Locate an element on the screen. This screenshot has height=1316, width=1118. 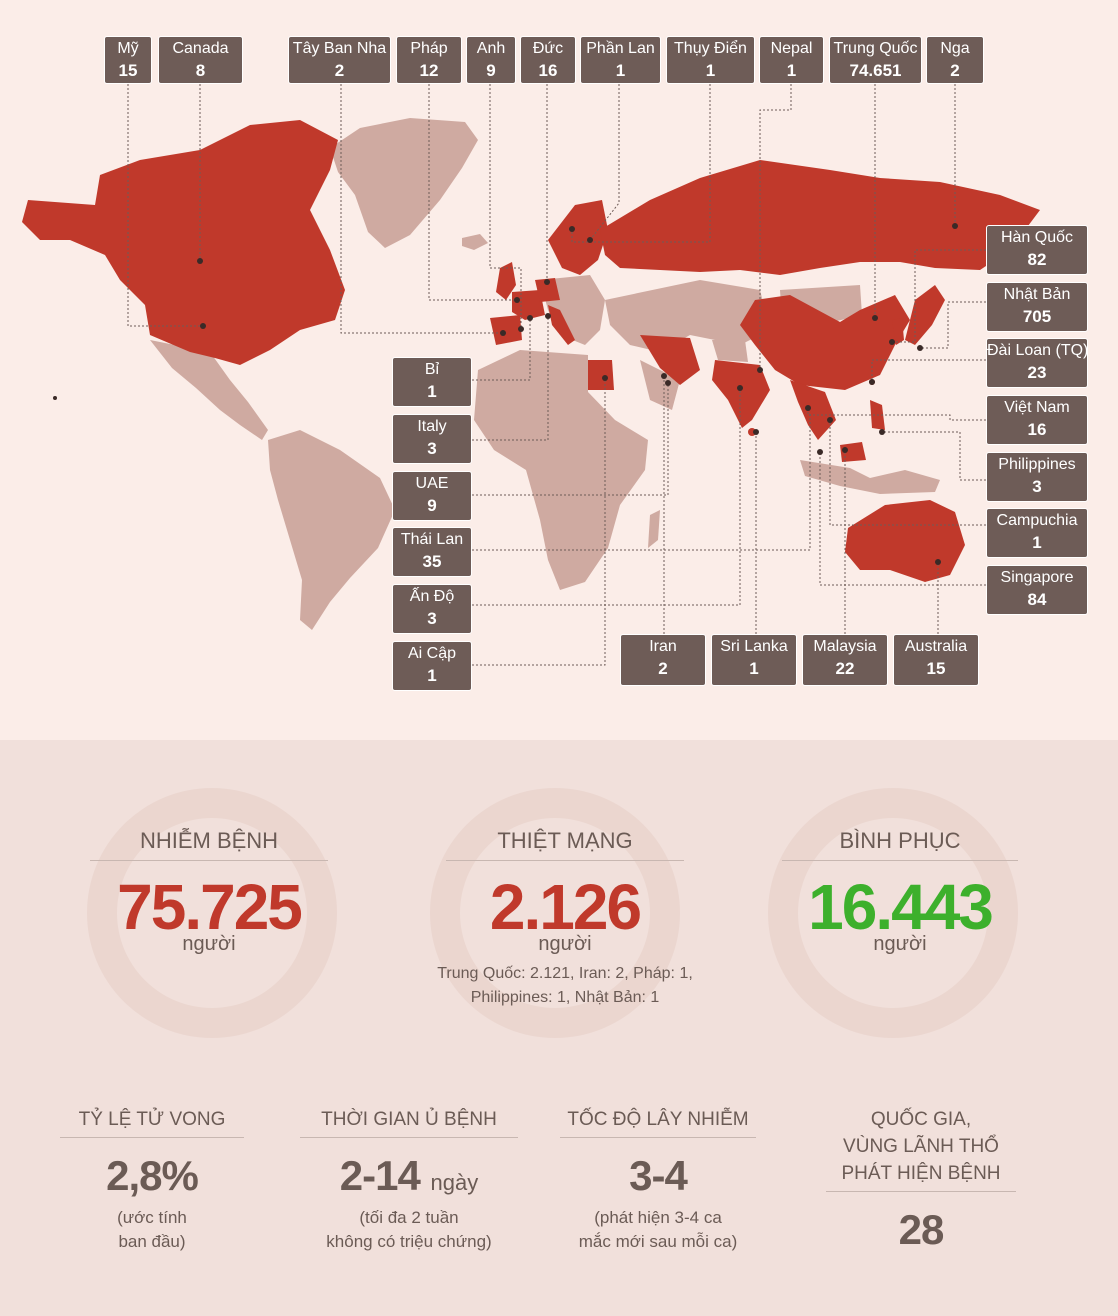
country-label-philippines: Philippines 3 is located at coordinates (1037, 477).